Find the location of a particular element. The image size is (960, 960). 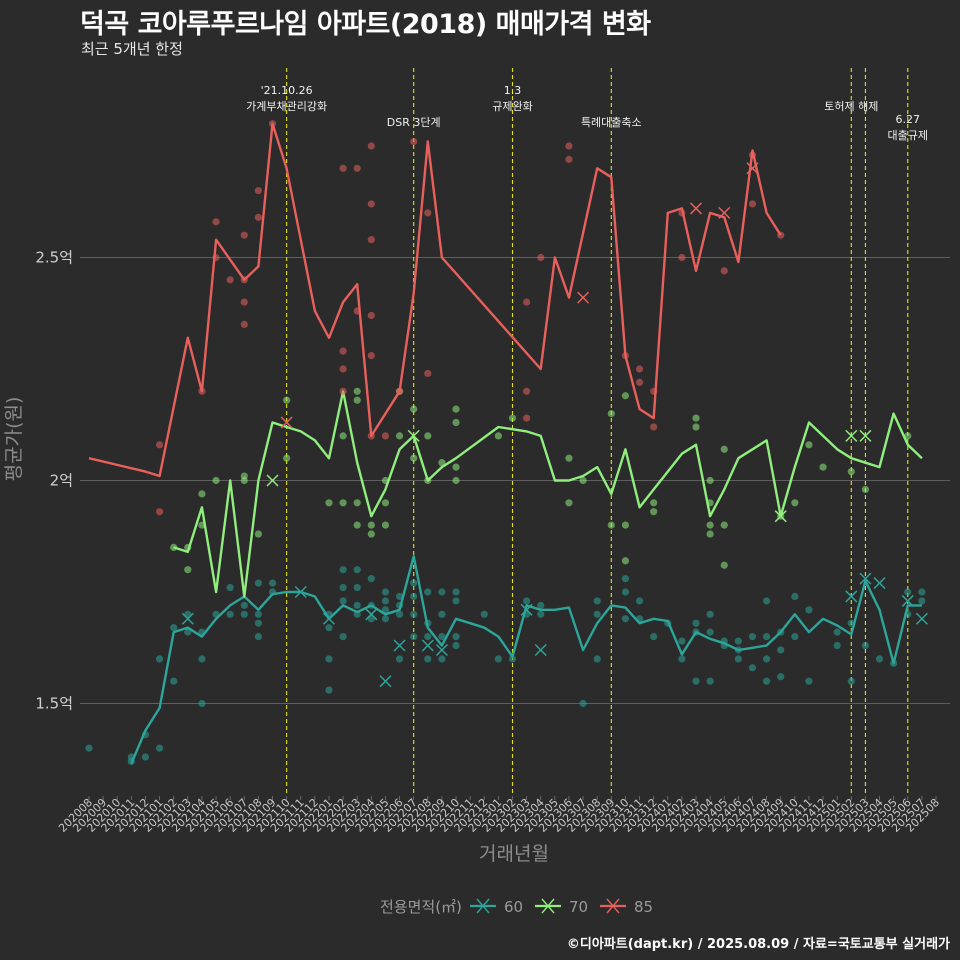

y-tick-label: 1.5억 is located at coordinates (54, 704).